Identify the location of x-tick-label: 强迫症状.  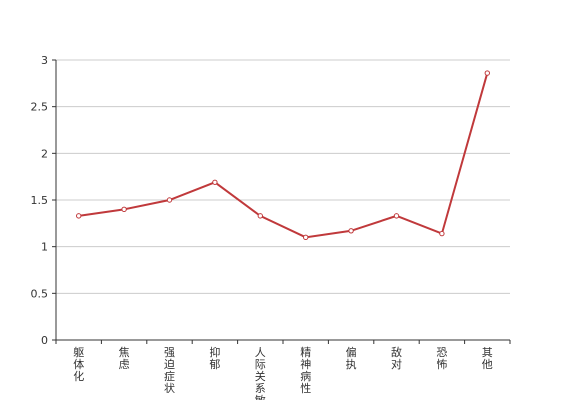
(169, 370).